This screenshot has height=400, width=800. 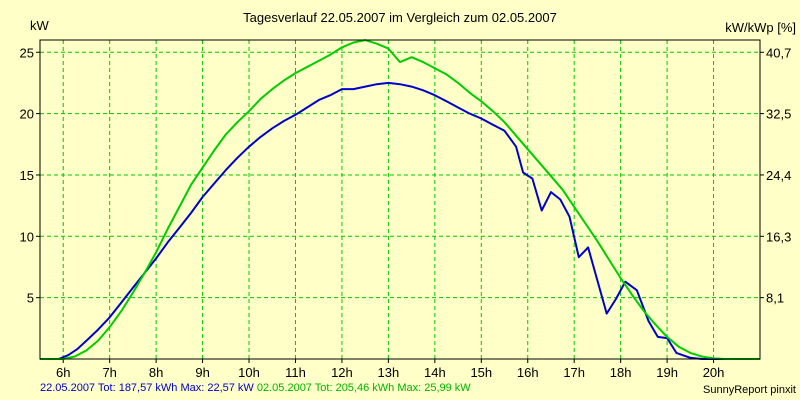 What do you see at coordinates (249, 372) in the screenshot?
I see `x-tick-label: 10h` at bounding box center [249, 372].